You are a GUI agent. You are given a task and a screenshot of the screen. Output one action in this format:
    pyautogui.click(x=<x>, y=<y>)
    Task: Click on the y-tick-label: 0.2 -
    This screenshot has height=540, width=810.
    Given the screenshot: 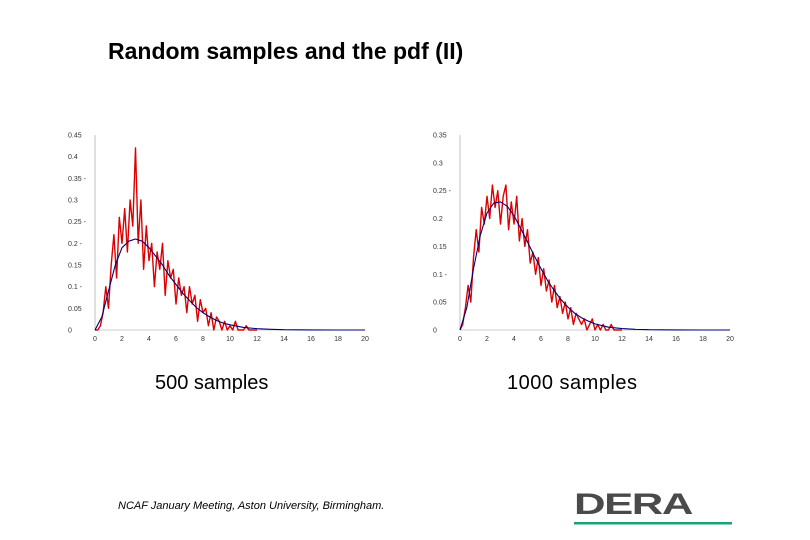 What is the action you would take?
    pyautogui.click(x=75, y=244)
    